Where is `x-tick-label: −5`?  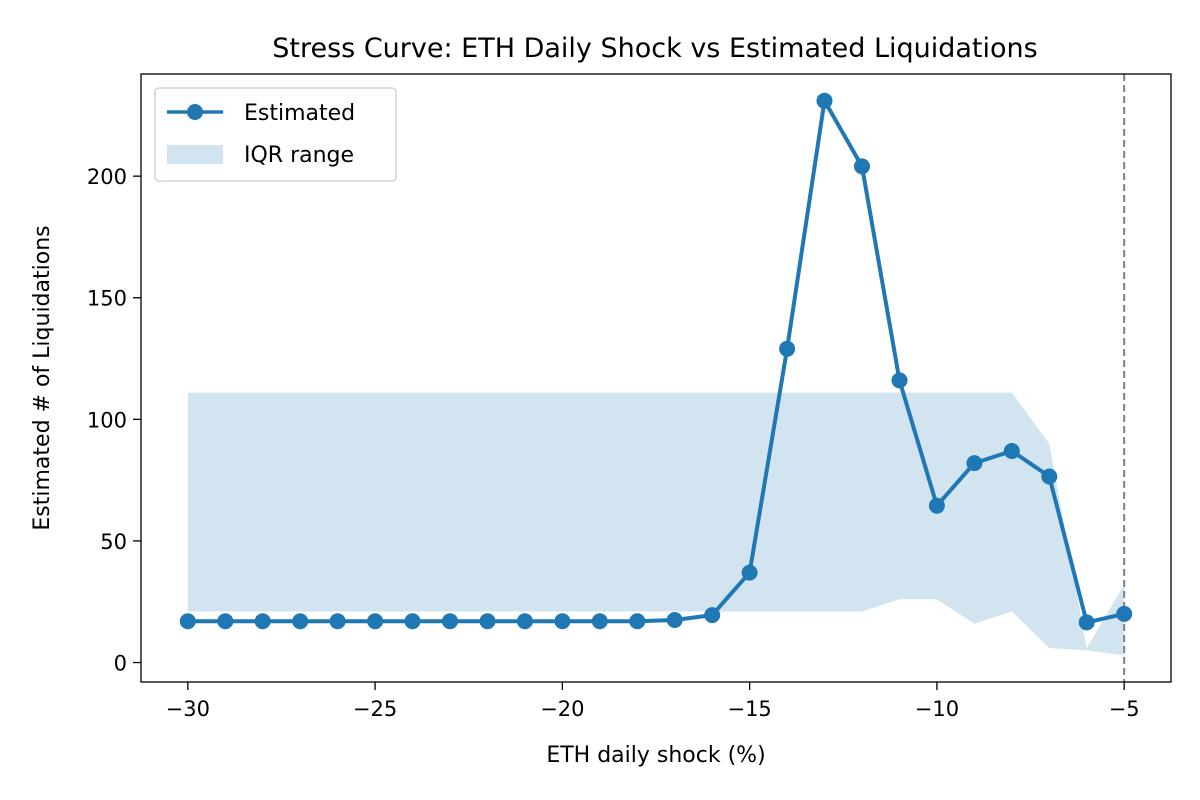 x-tick-label: −5 is located at coordinates (1124, 709).